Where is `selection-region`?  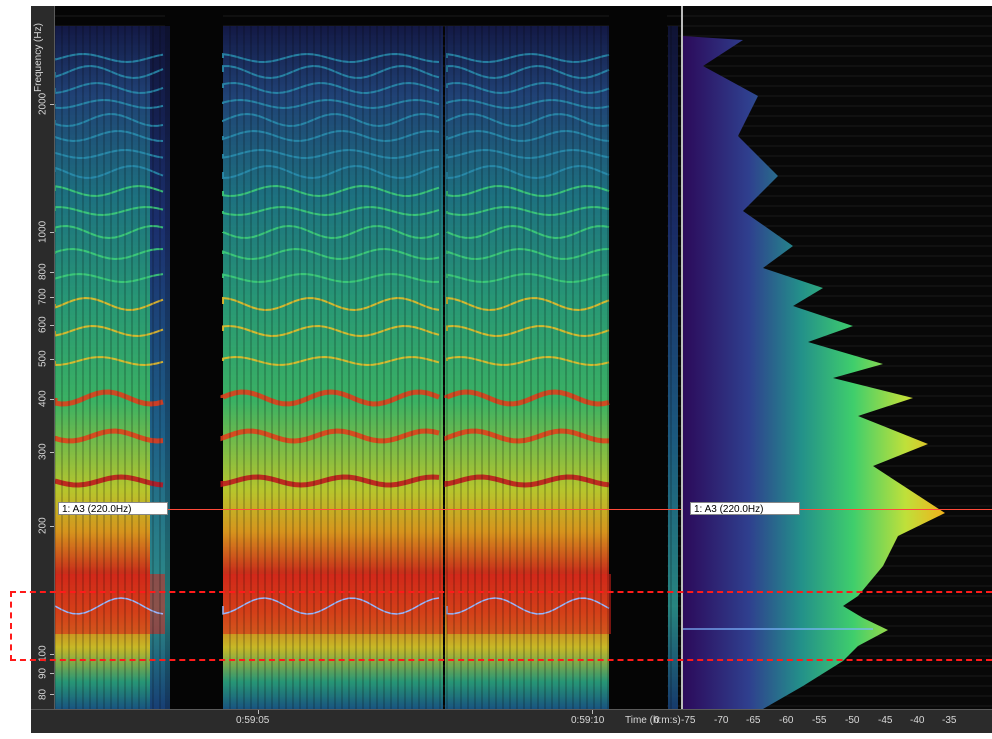 selection-region is located at coordinates (501, 626).